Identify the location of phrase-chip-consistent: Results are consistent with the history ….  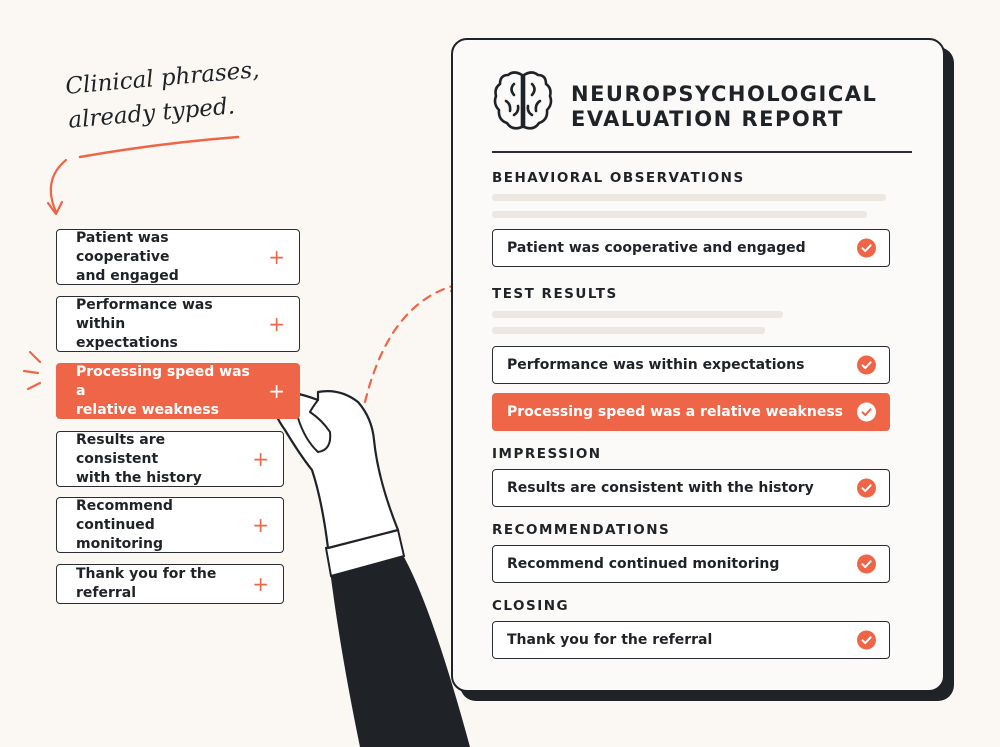
(170, 459).